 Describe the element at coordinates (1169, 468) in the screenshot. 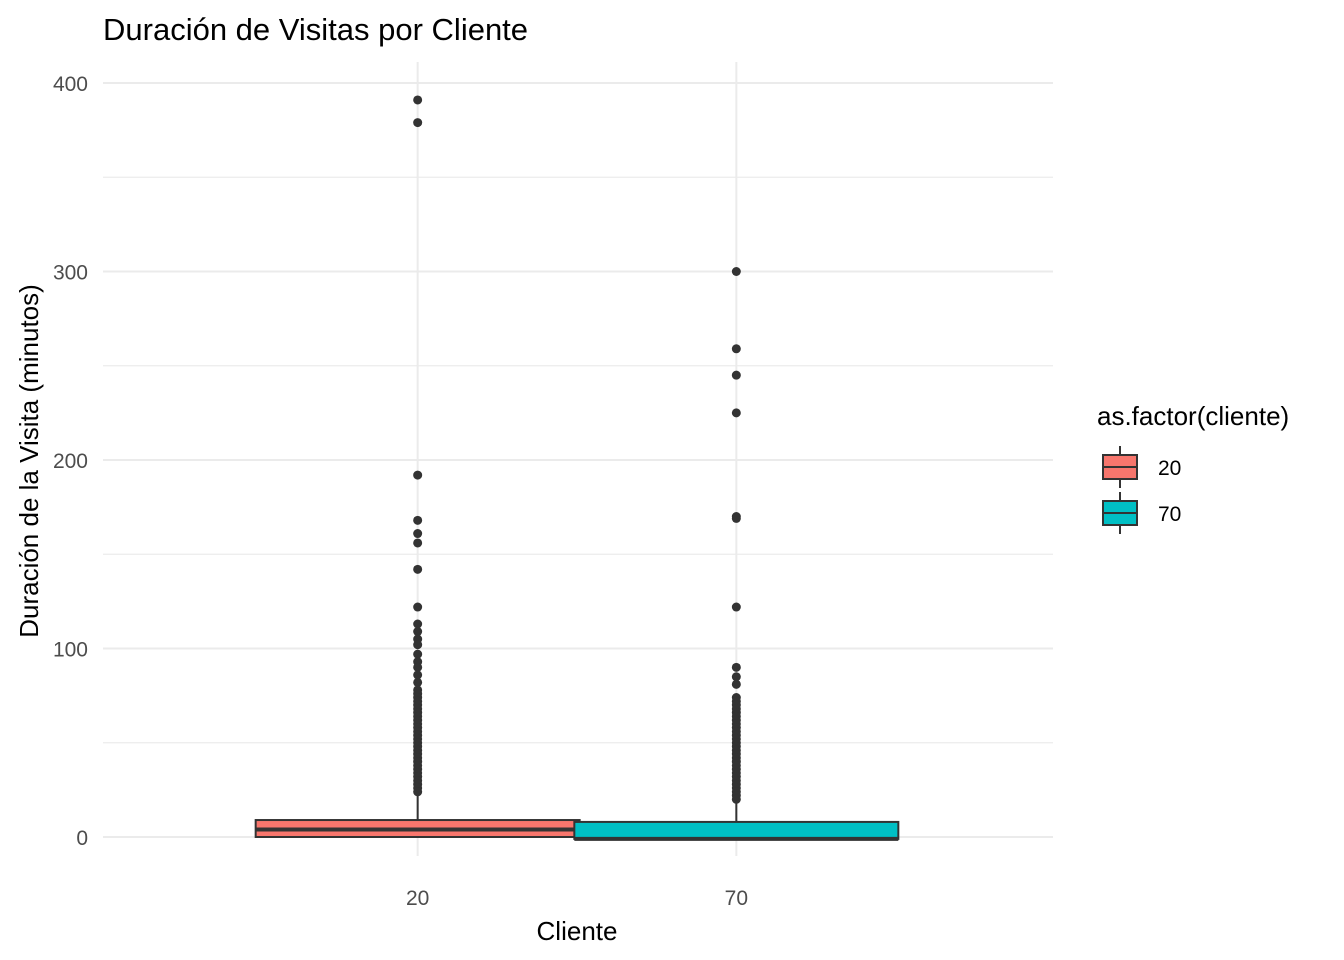

I see `legend-label: 20` at that location.